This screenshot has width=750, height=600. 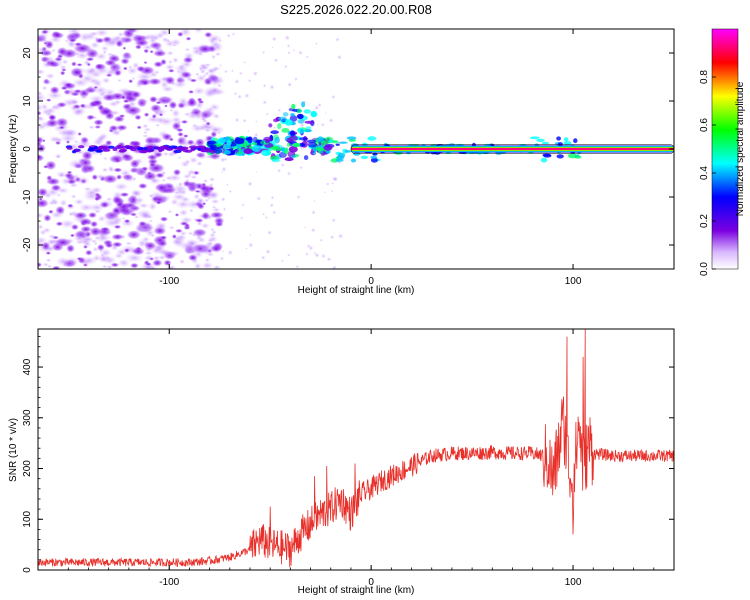 What do you see at coordinates (512, 149) in the screenshot?
I see `spectrogram-ridge` at bounding box center [512, 149].